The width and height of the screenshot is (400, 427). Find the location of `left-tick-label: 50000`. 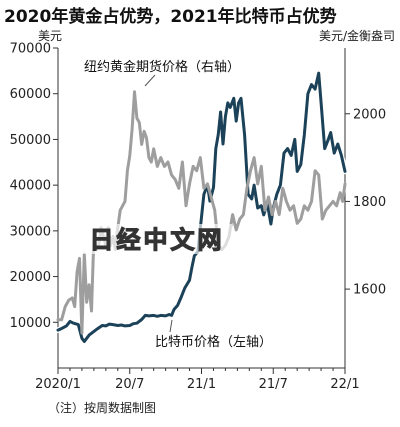

left-tick-label: 50000 is located at coordinates (30, 140).